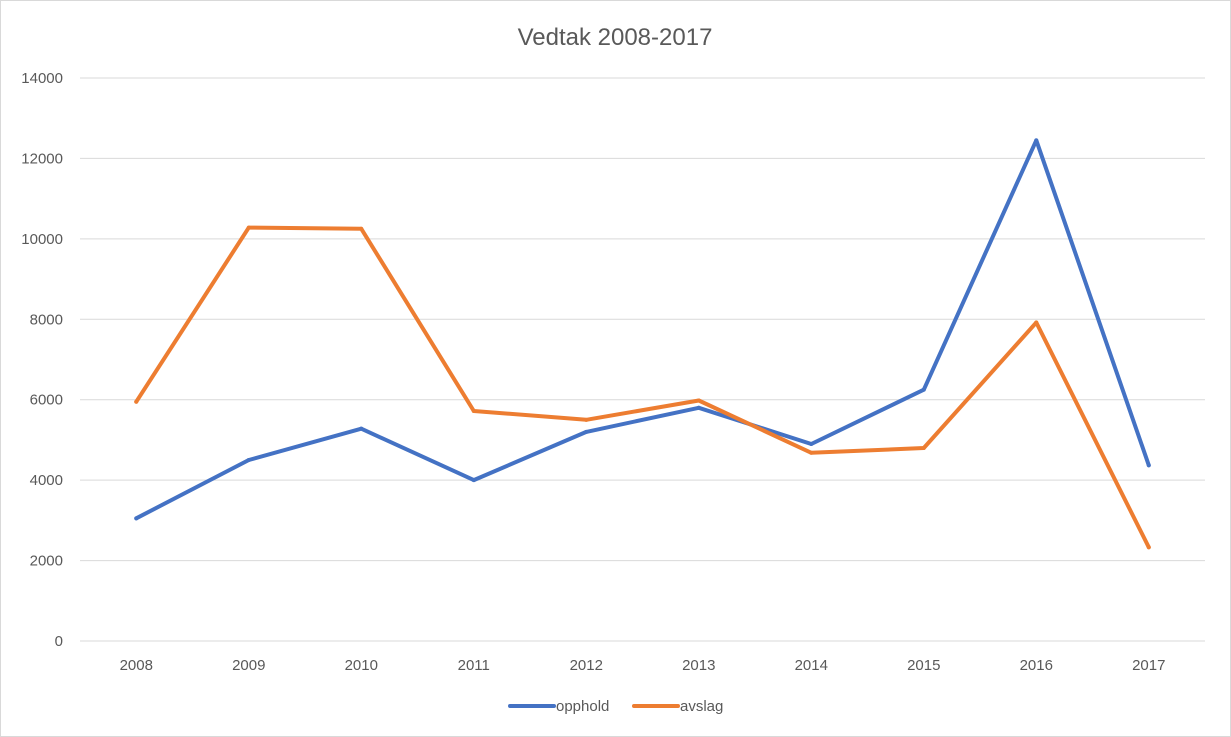 The height and width of the screenshot is (737, 1231). Describe the element at coordinates (923, 665) in the screenshot. I see `x-tick-label: 2015` at that location.